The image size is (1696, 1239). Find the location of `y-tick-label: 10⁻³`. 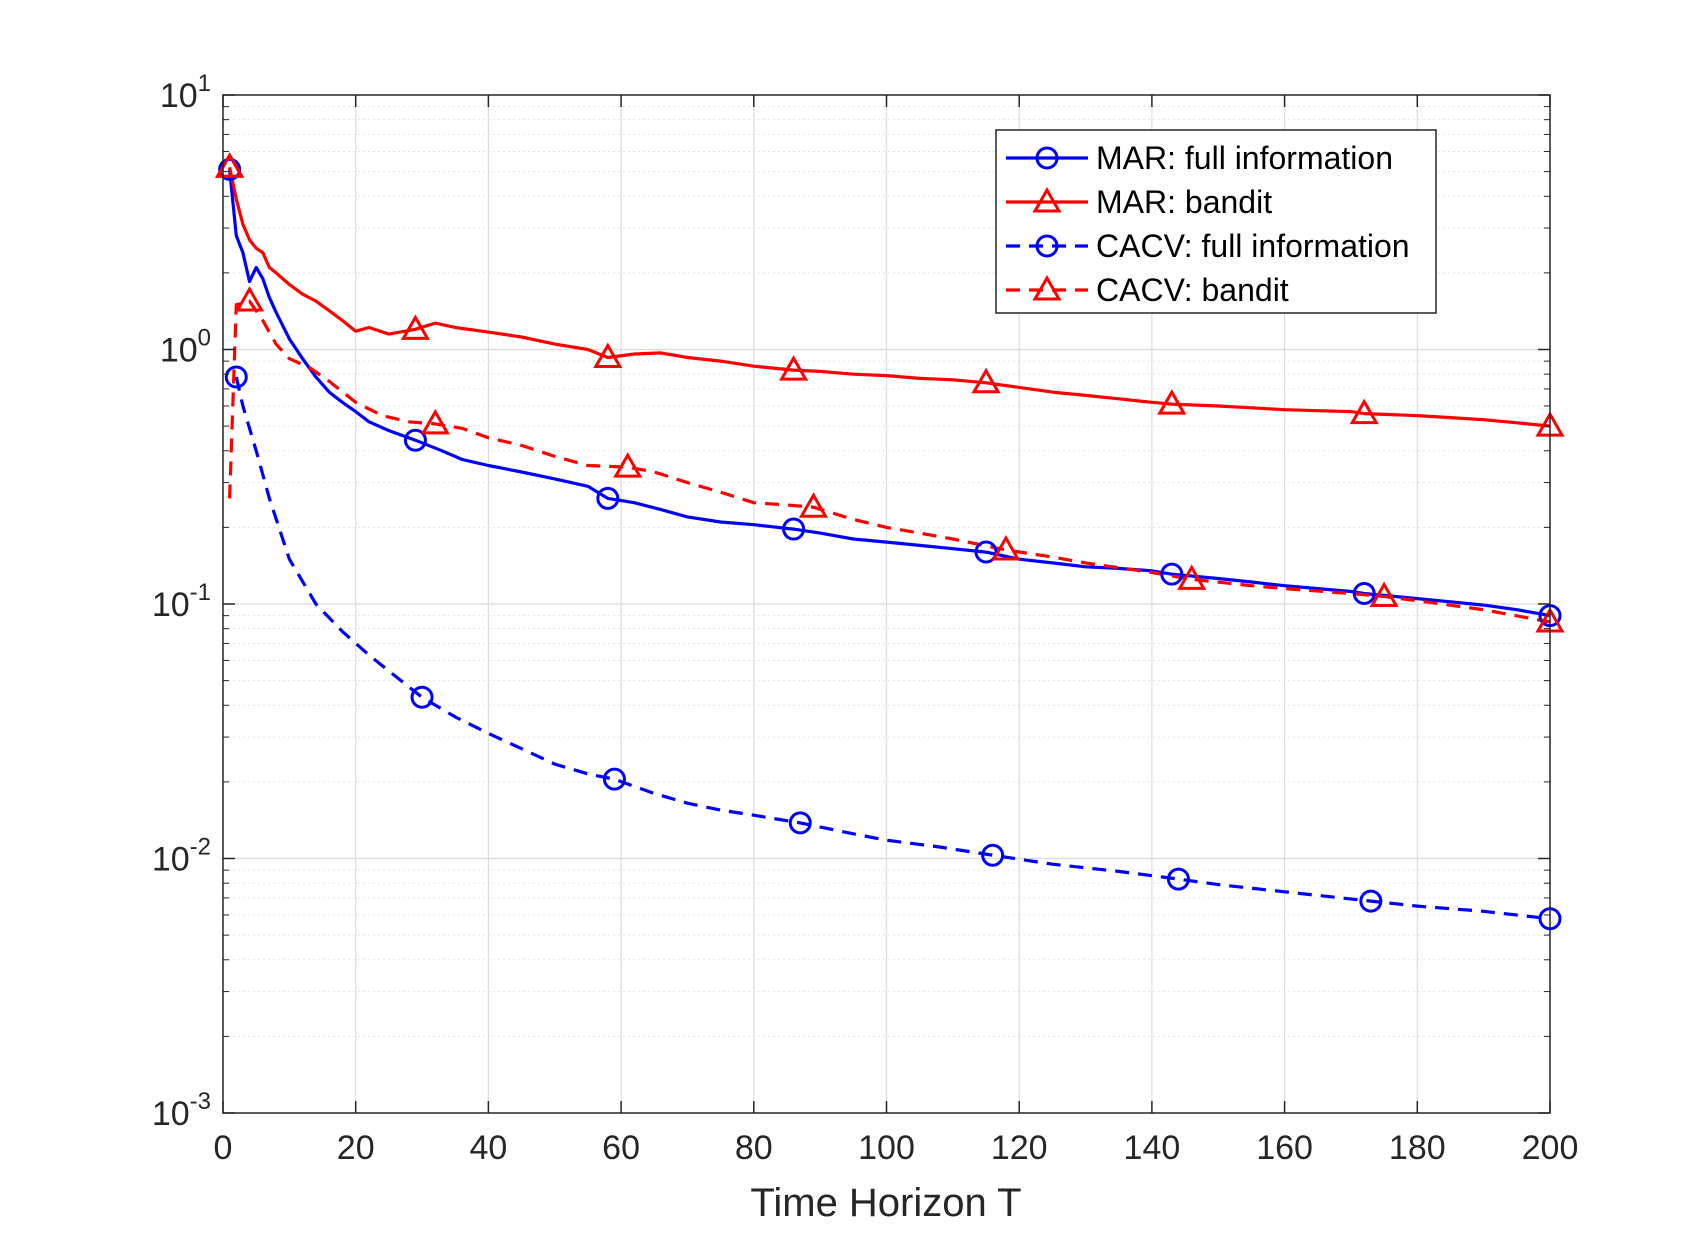

y-tick-label: 10⁻³ is located at coordinates (181, 1110).